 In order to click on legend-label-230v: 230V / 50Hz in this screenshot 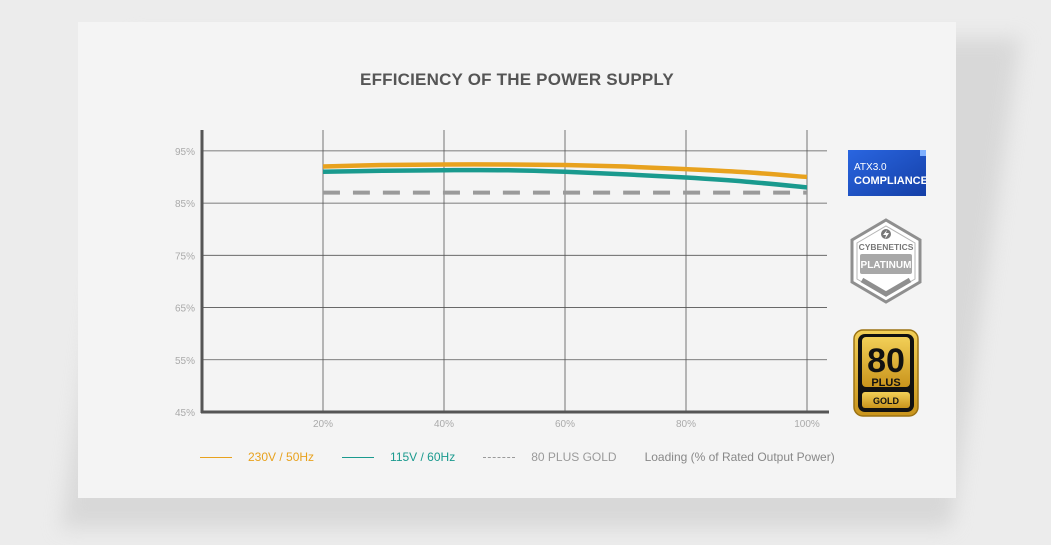, I will do `click(281, 457)`.